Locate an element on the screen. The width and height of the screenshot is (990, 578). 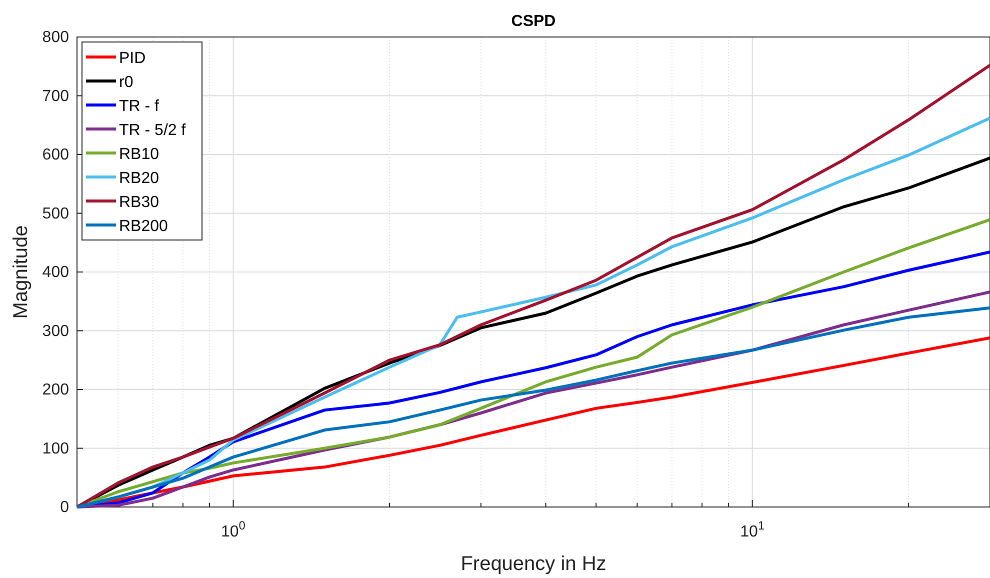
legend-label: TR - f is located at coordinates (139, 106).